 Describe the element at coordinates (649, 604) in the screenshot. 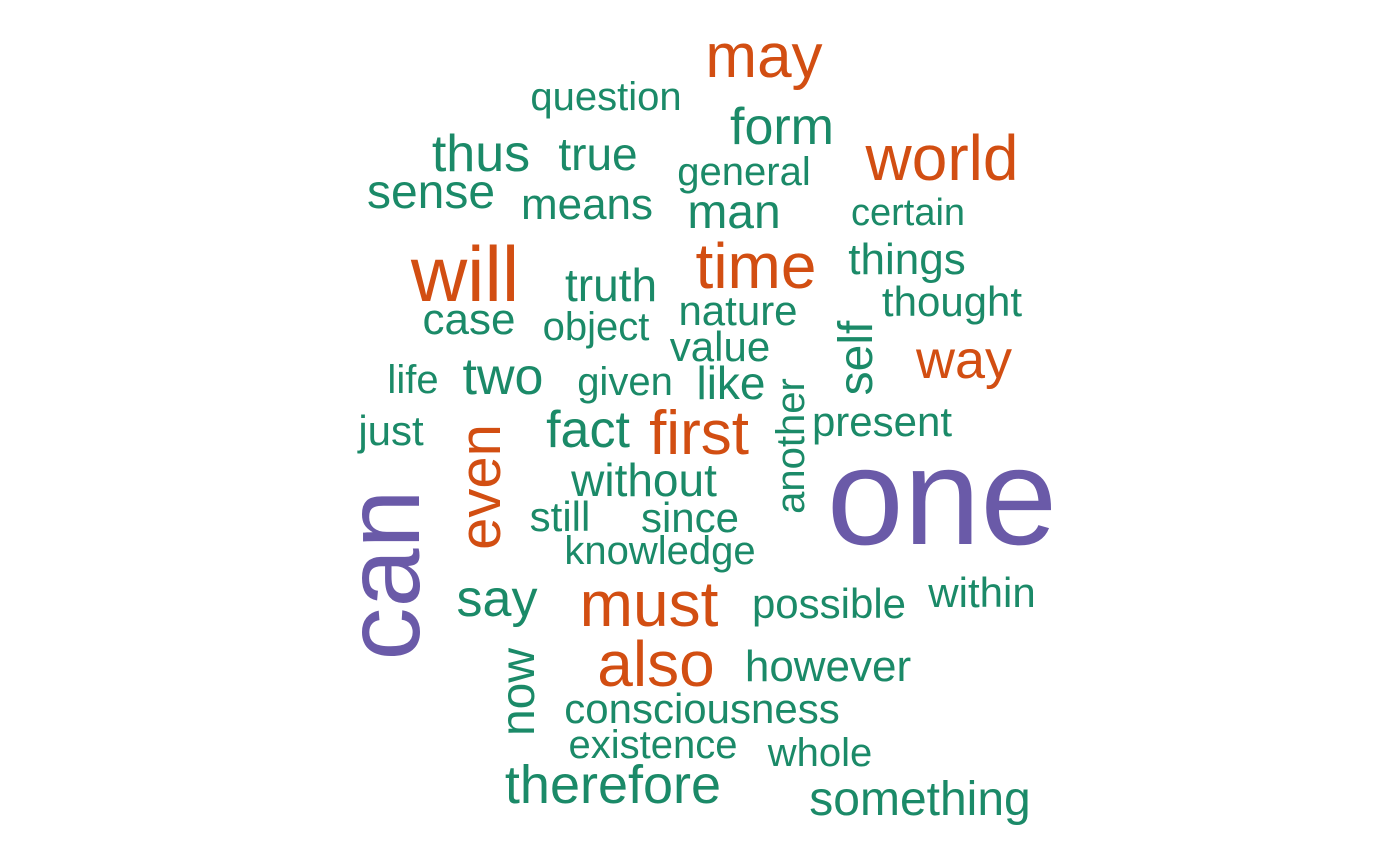

I see `word-must: must` at that location.